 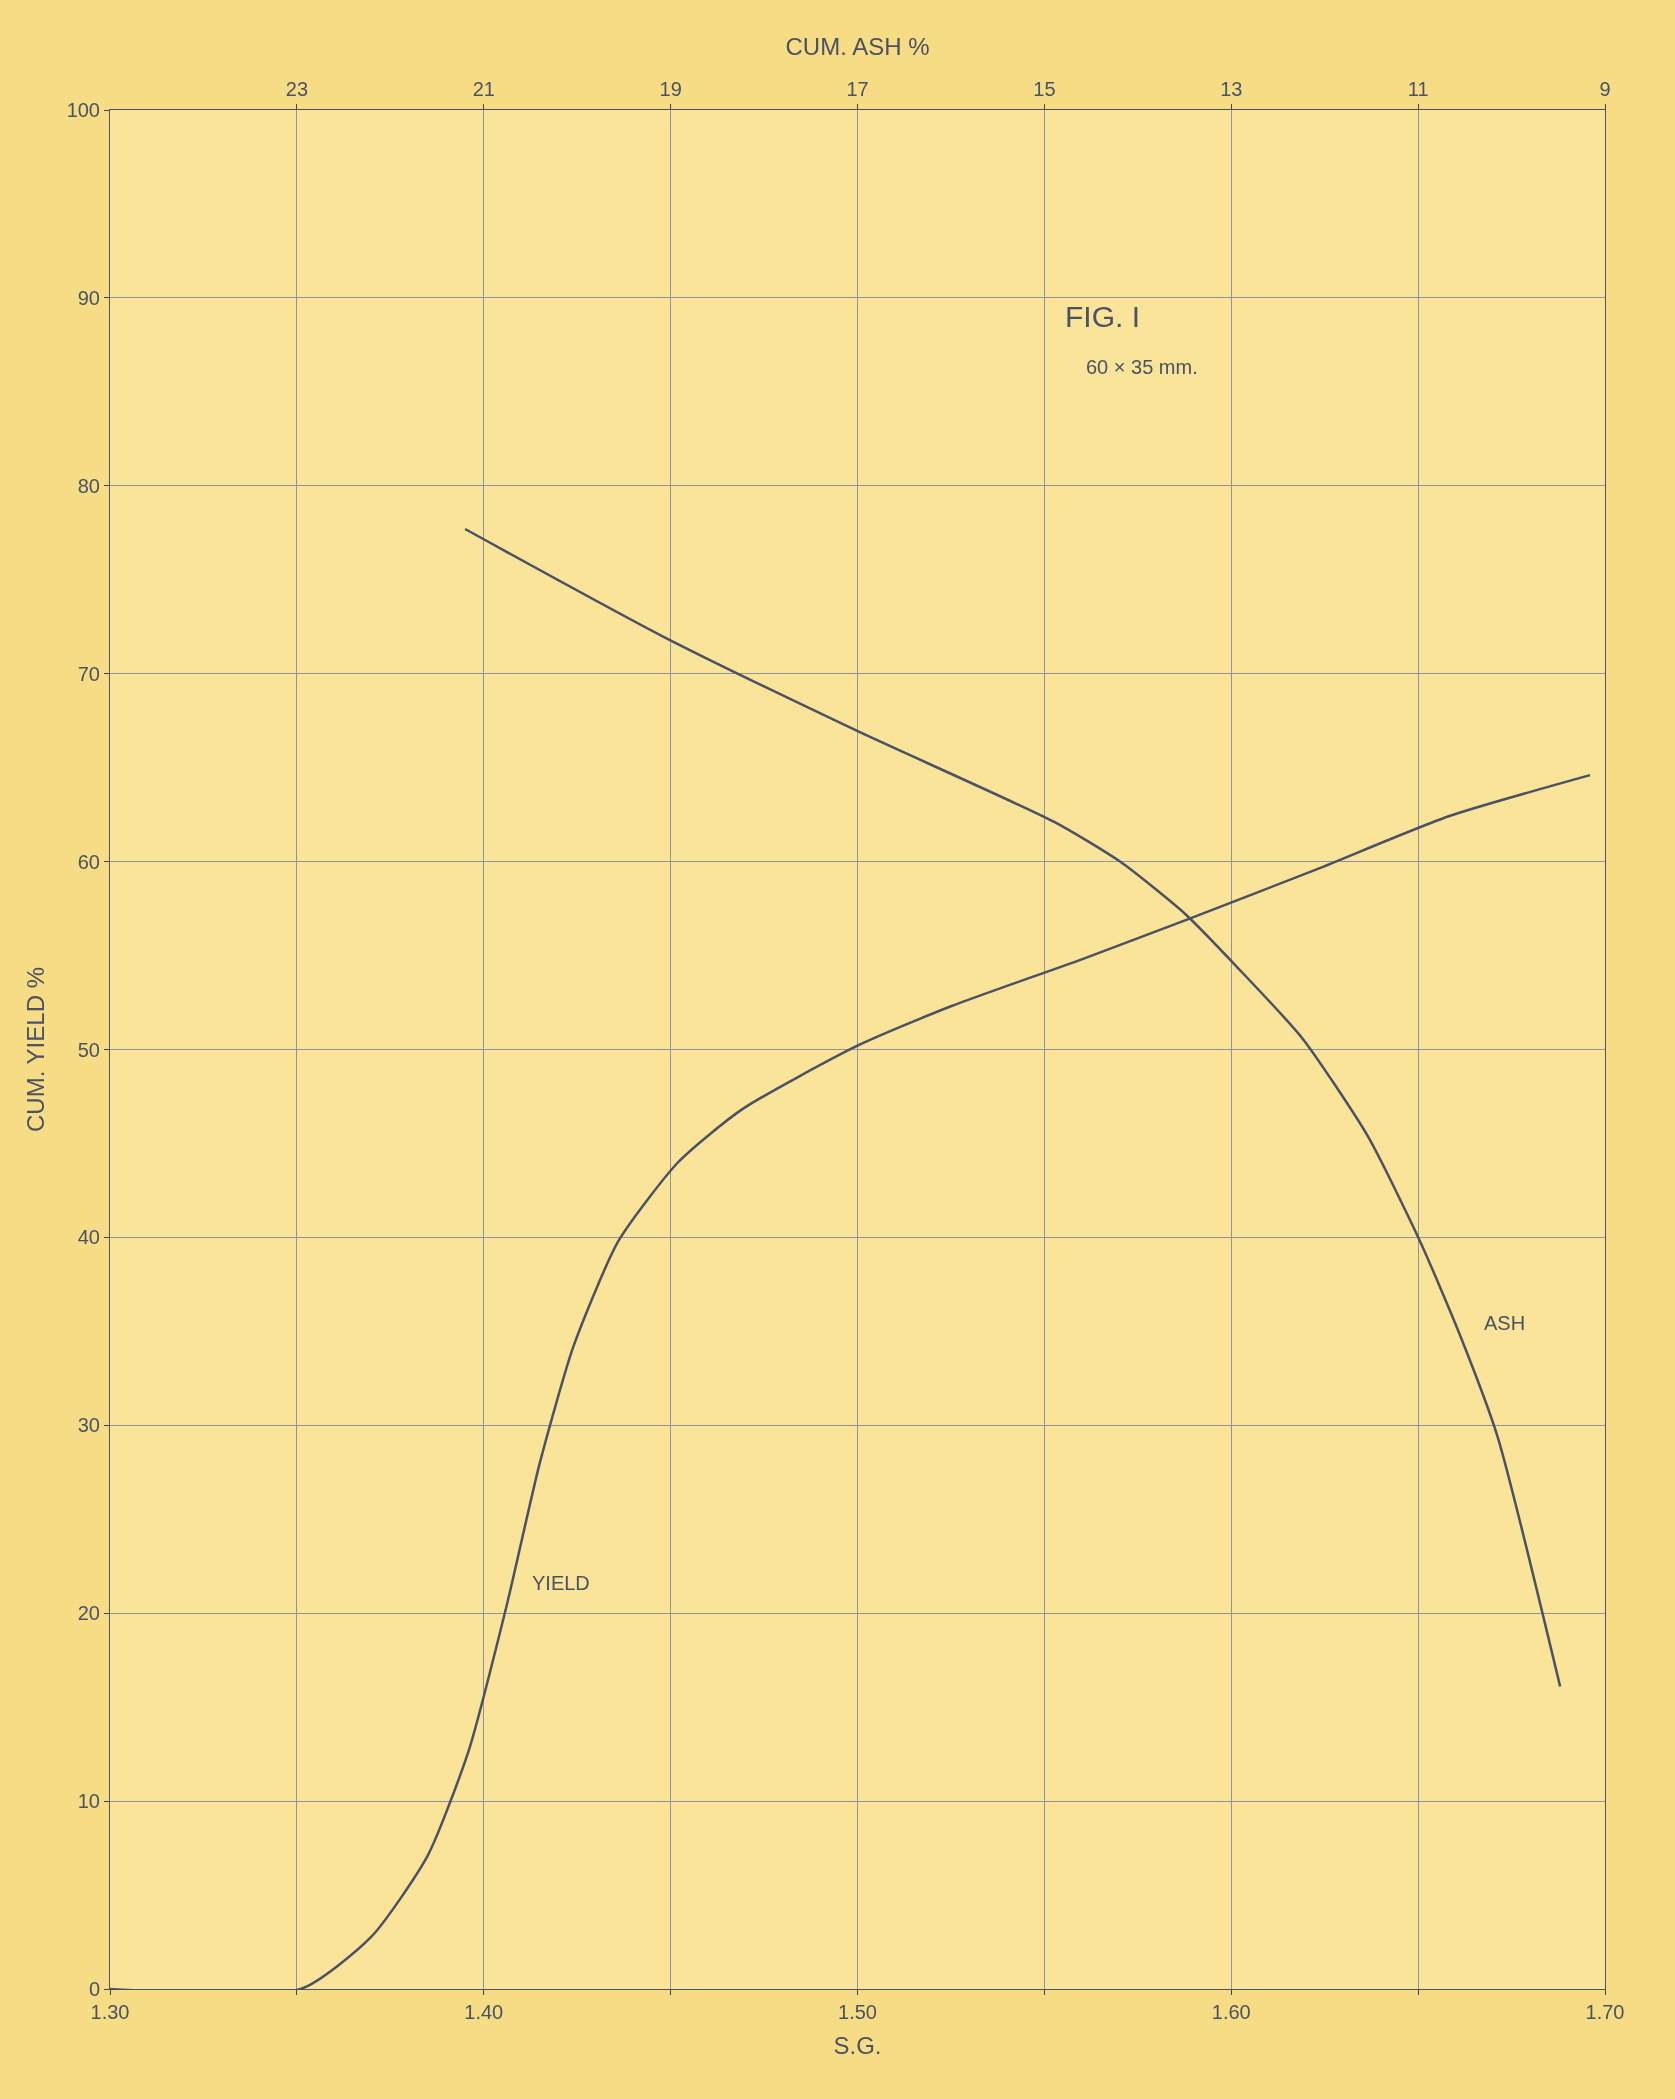 What do you see at coordinates (88, 485) in the screenshot?
I see `y-tick-label: 80` at bounding box center [88, 485].